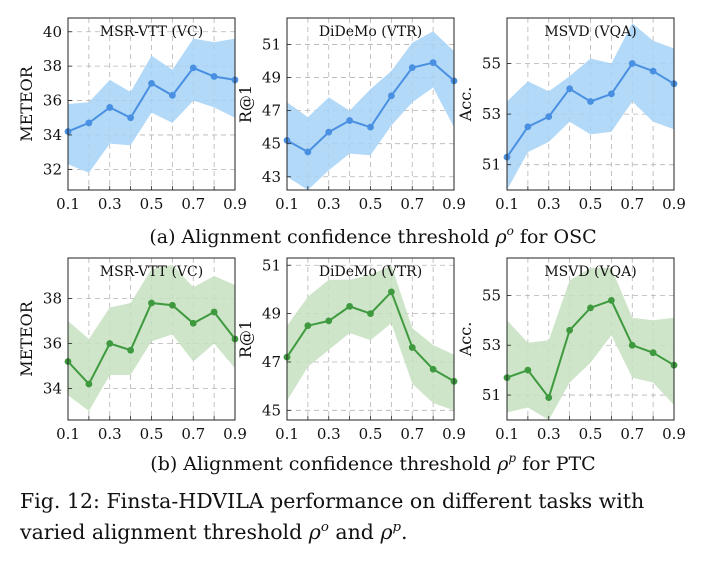 This screenshot has height=570, width=712. Describe the element at coordinates (549, 204) in the screenshot. I see `chart-a-3-xtick-label: 0.3` at that location.